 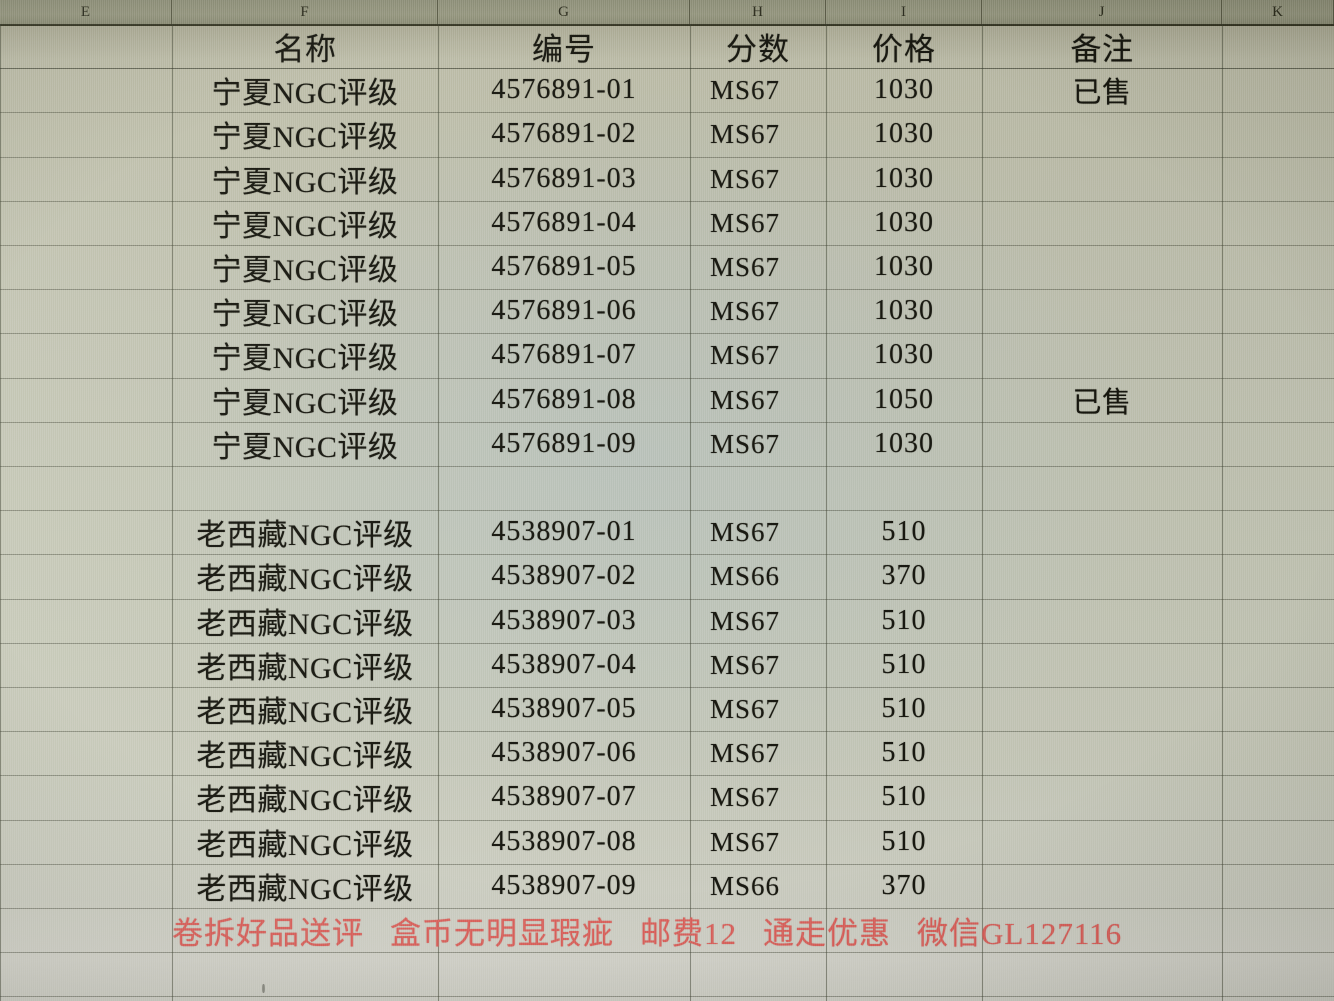 I want to click on header-cell-serial: 编号, so click(x=564, y=49).